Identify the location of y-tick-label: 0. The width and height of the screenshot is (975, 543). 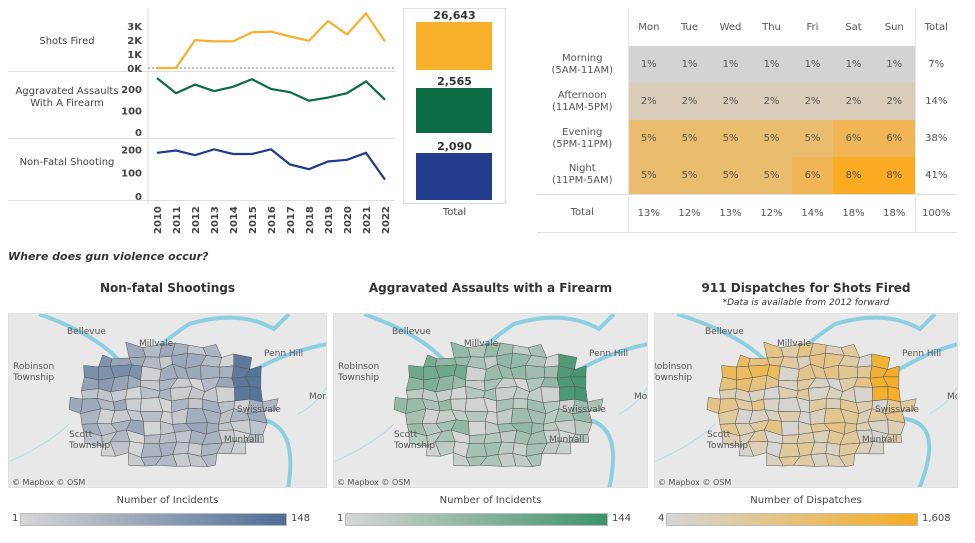
(138, 133).